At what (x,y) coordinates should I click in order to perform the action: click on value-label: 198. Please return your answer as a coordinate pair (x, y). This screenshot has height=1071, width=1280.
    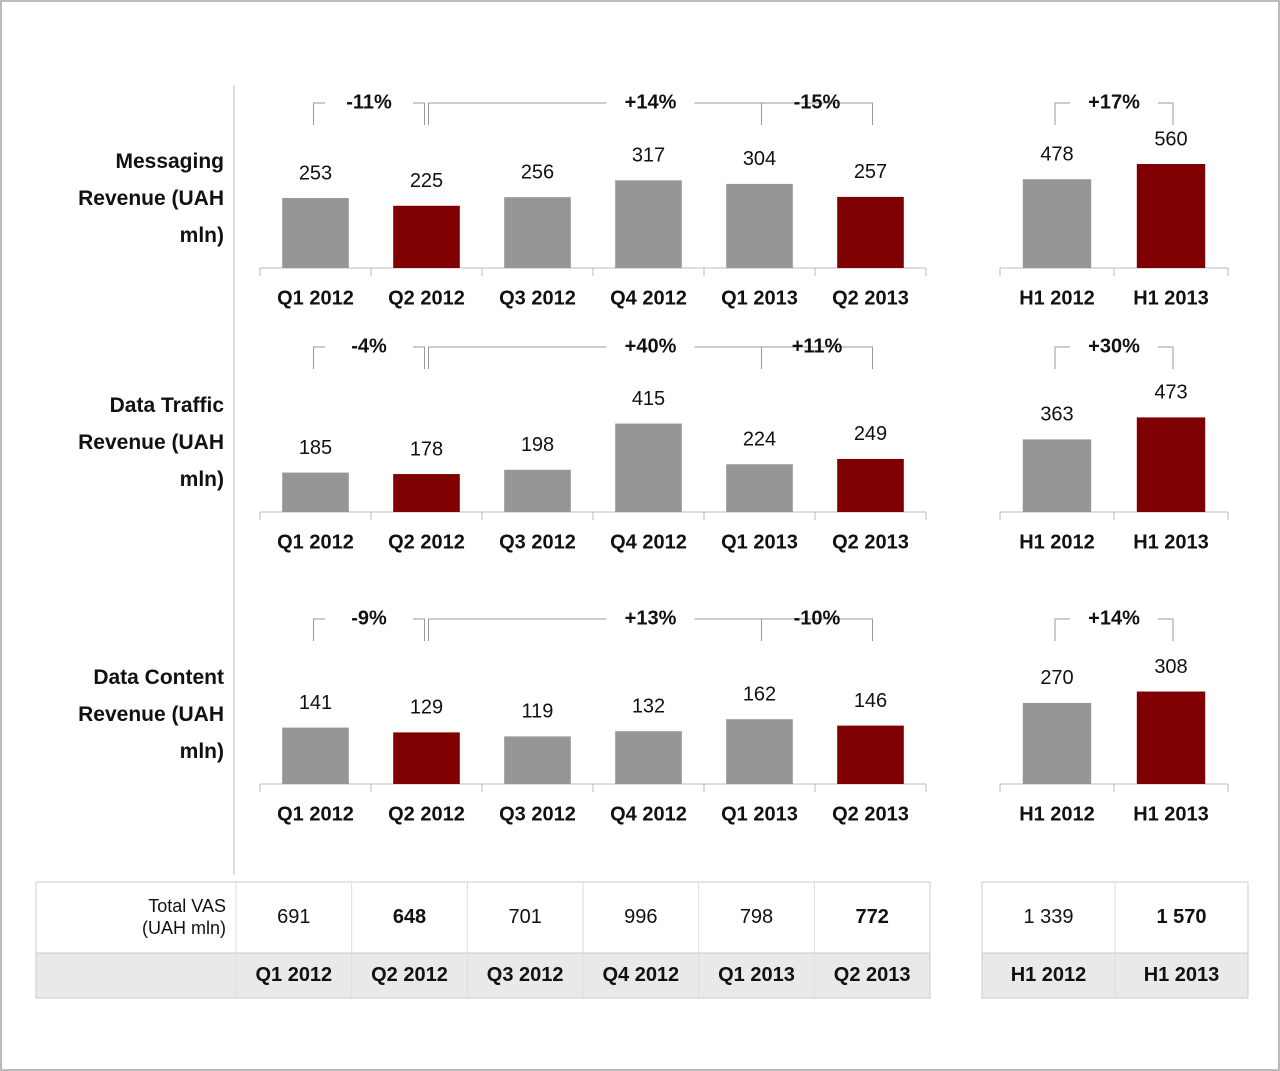
    Looking at the image, I should click on (537, 445).